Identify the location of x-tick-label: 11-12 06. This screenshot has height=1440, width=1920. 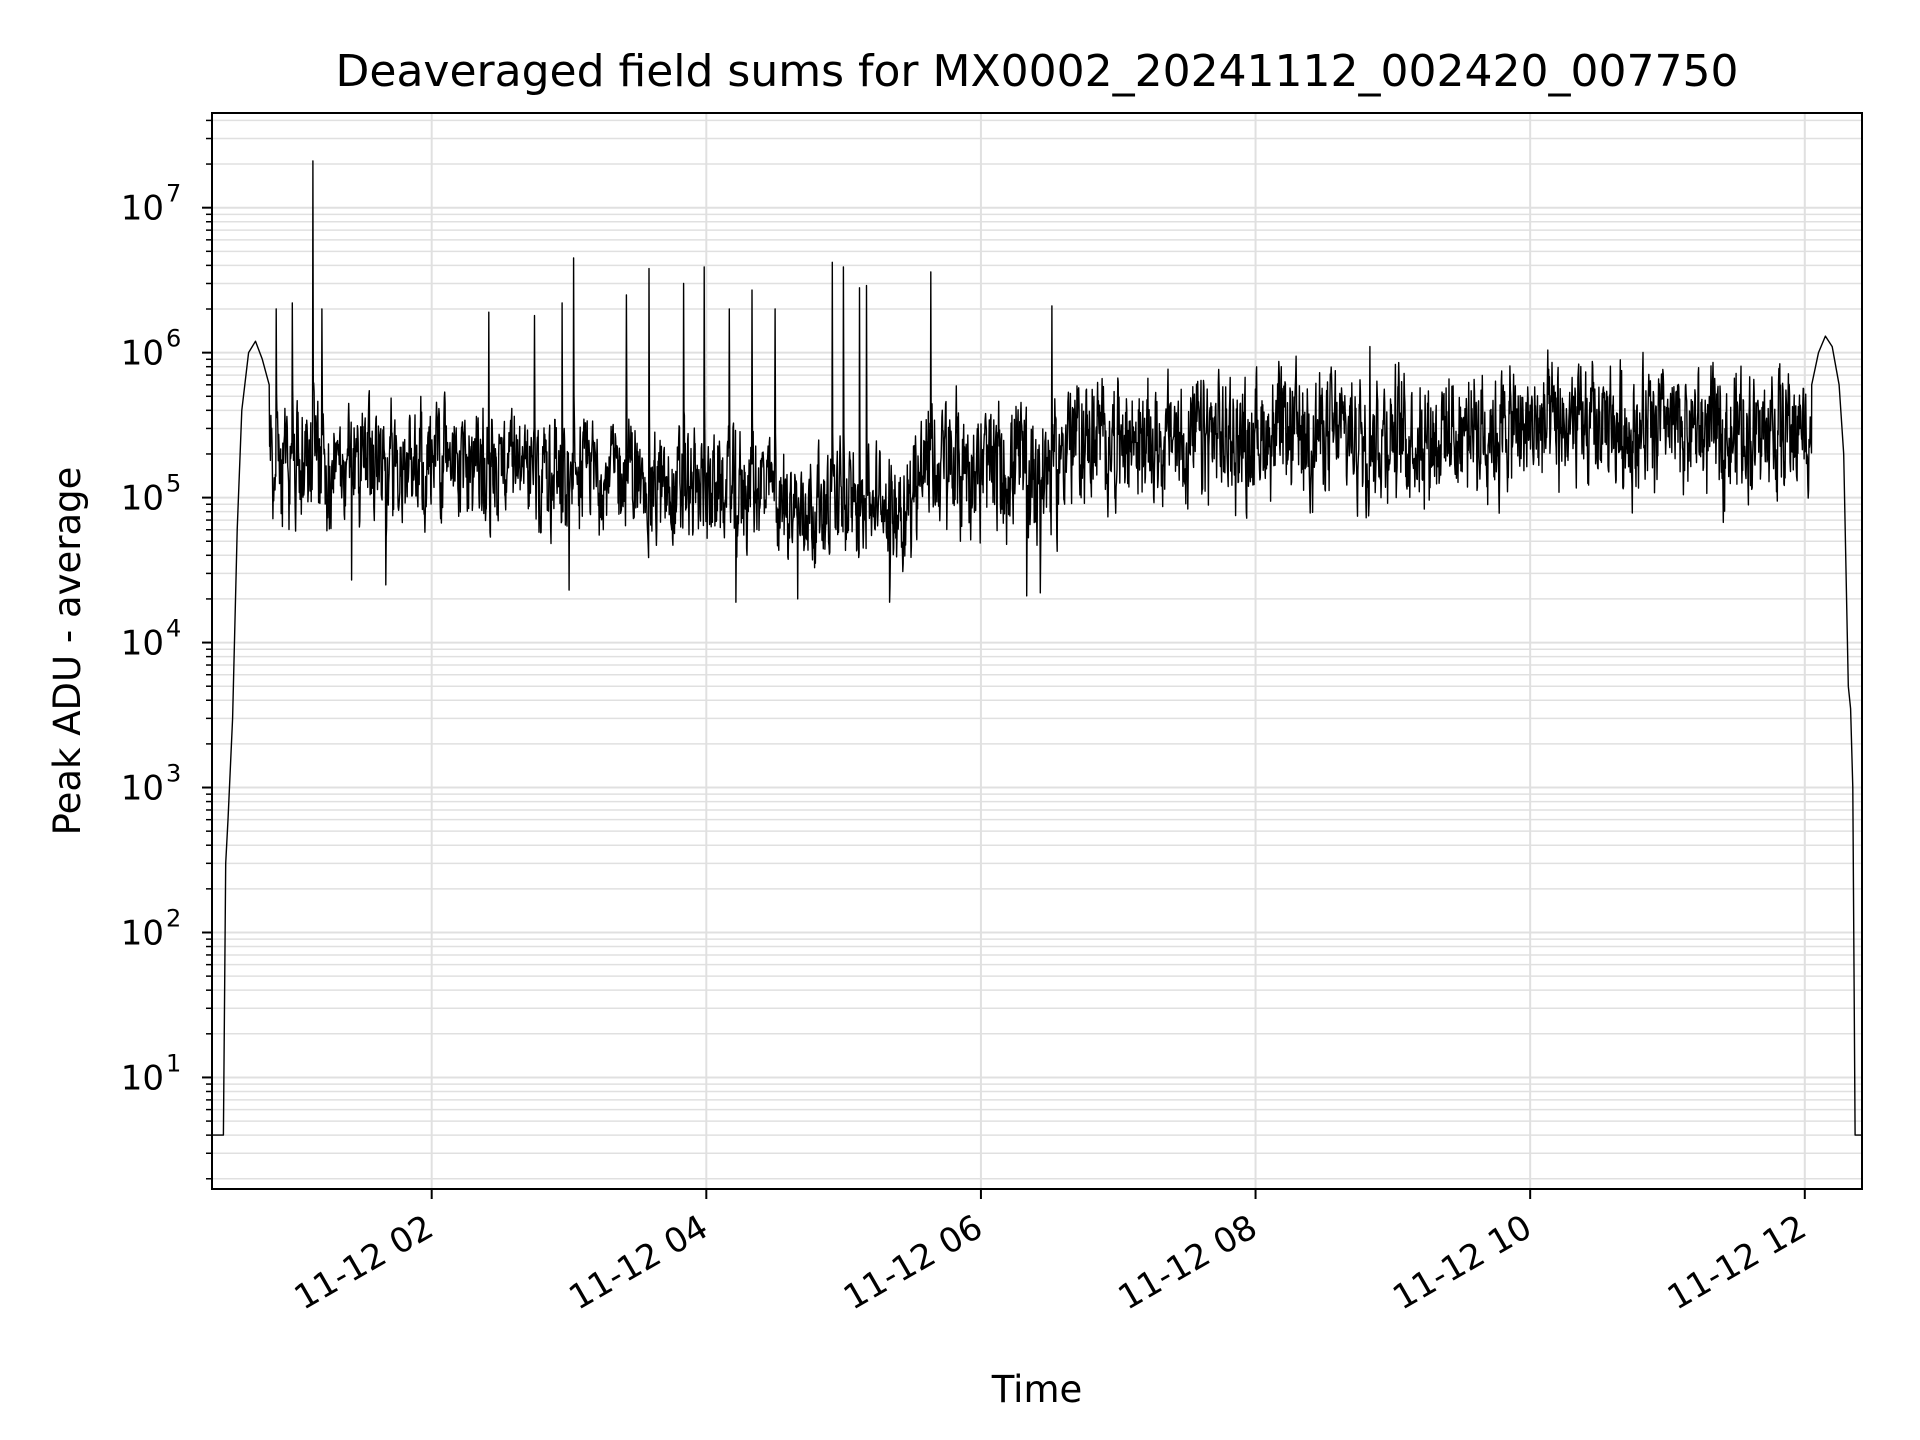
(913, 1262).